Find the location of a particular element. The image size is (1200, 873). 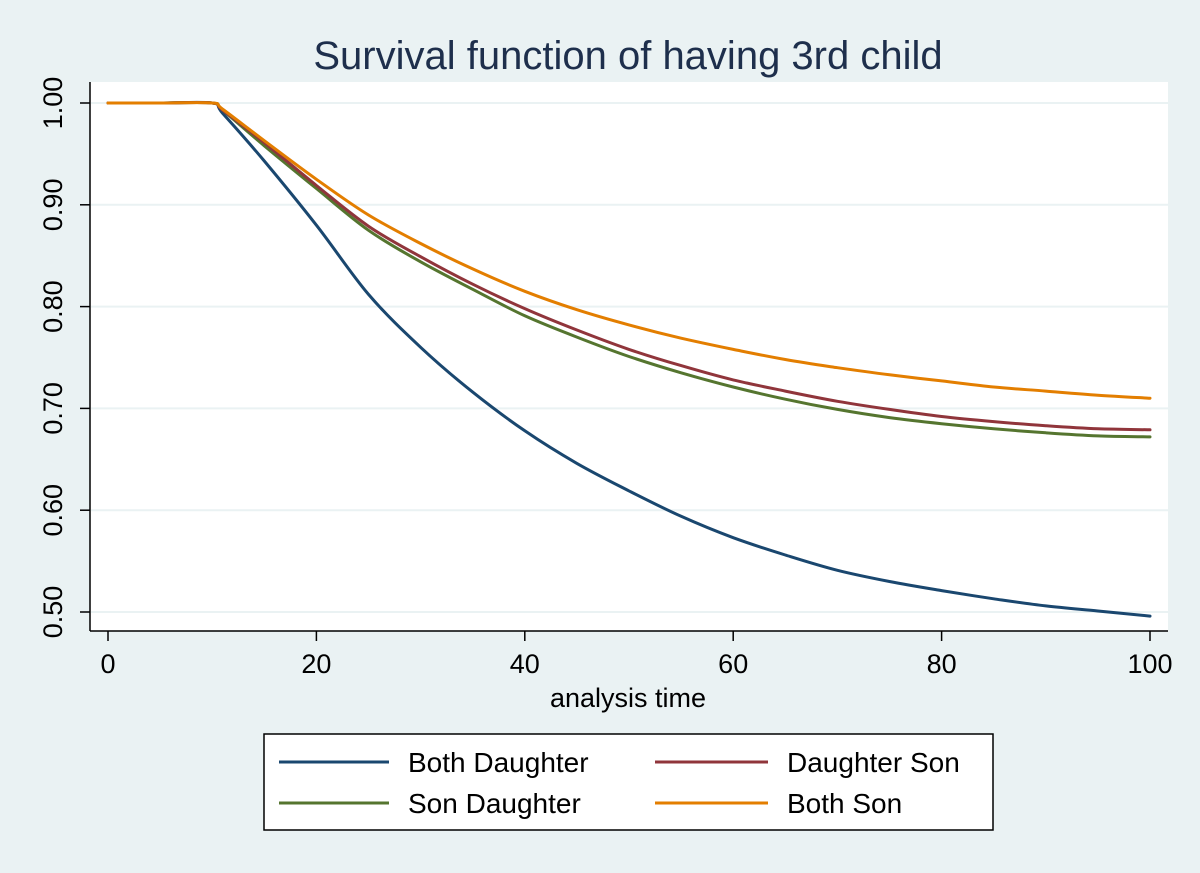

legend-label: Daughter Son is located at coordinates (873, 762).